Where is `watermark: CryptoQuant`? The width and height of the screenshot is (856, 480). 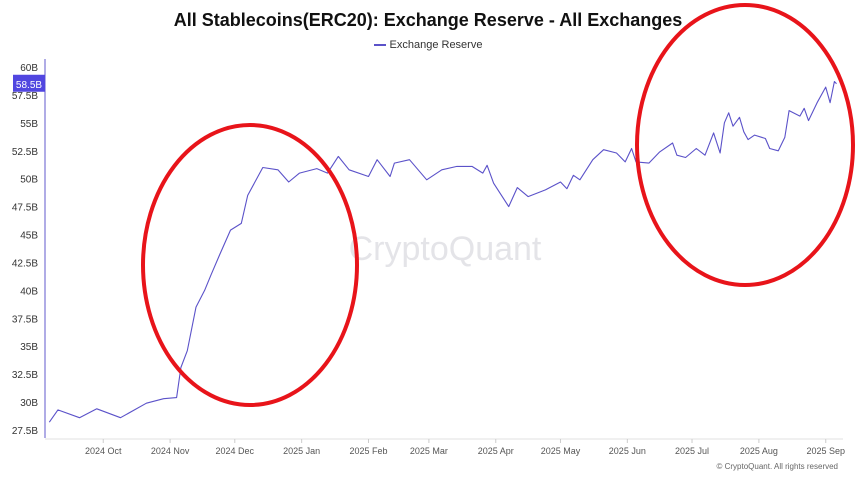 watermark: CryptoQuant is located at coordinates (445, 249).